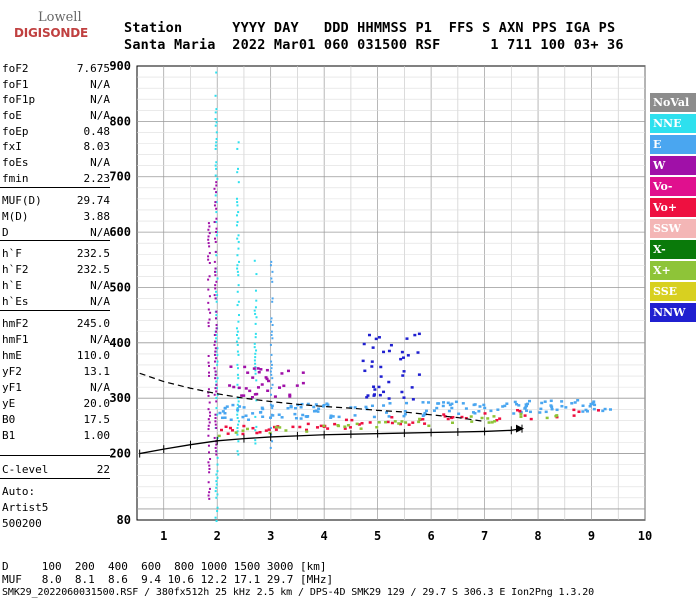 The height and width of the screenshot is (600, 700). I want to click on param-label: foEs, so click(15, 162).